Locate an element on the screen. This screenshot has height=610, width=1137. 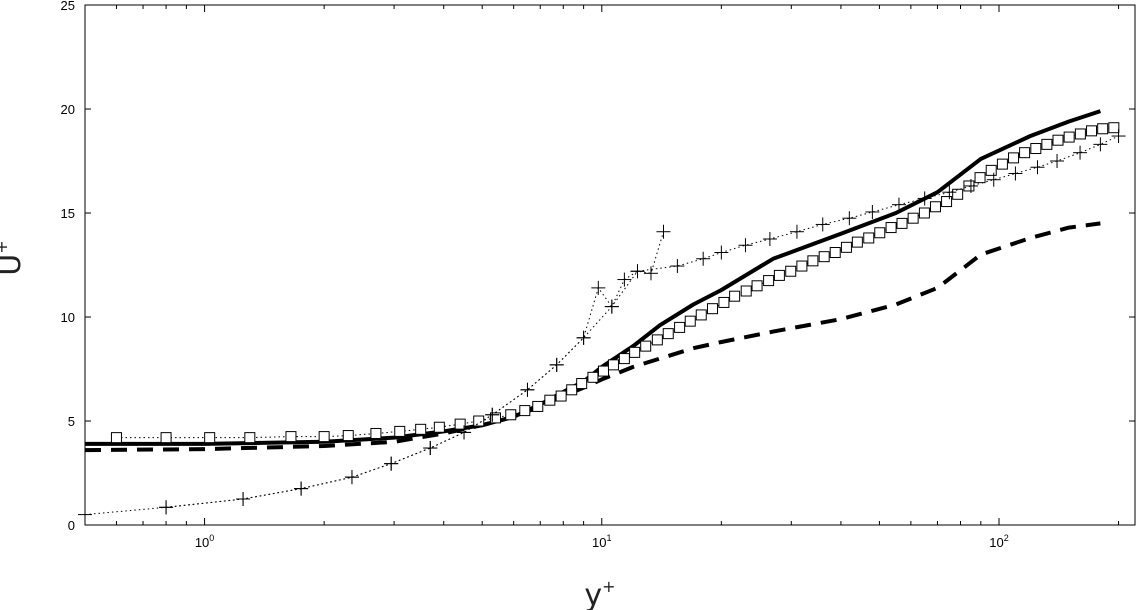
x-tick-label: 10² is located at coordinates (998, 541).